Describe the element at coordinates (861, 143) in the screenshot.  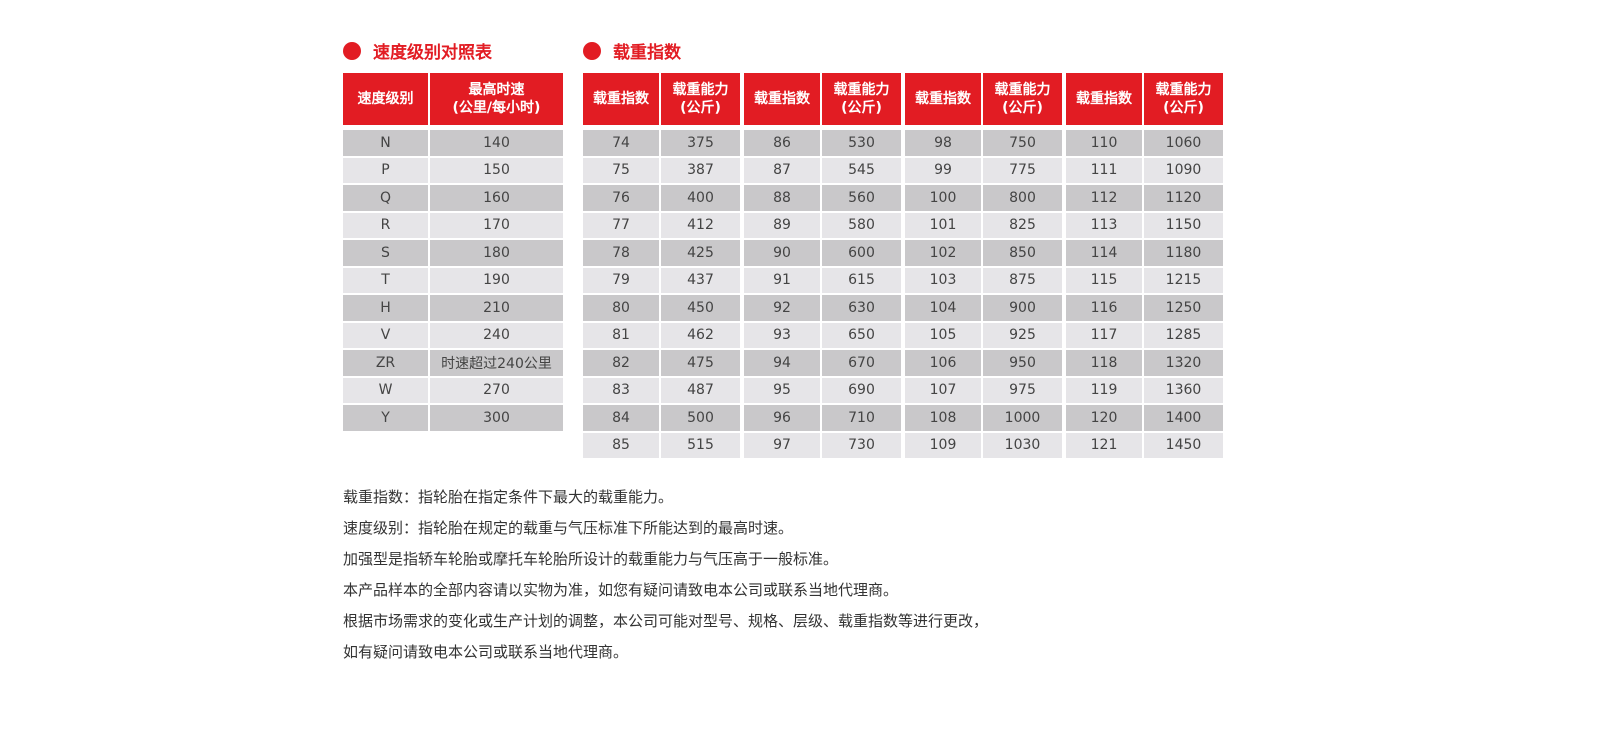
I see `table-cell: 530` at that location.